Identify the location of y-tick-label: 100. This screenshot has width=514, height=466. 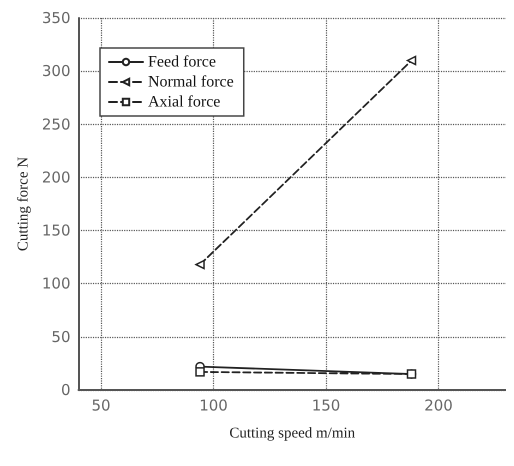
(56, 283).